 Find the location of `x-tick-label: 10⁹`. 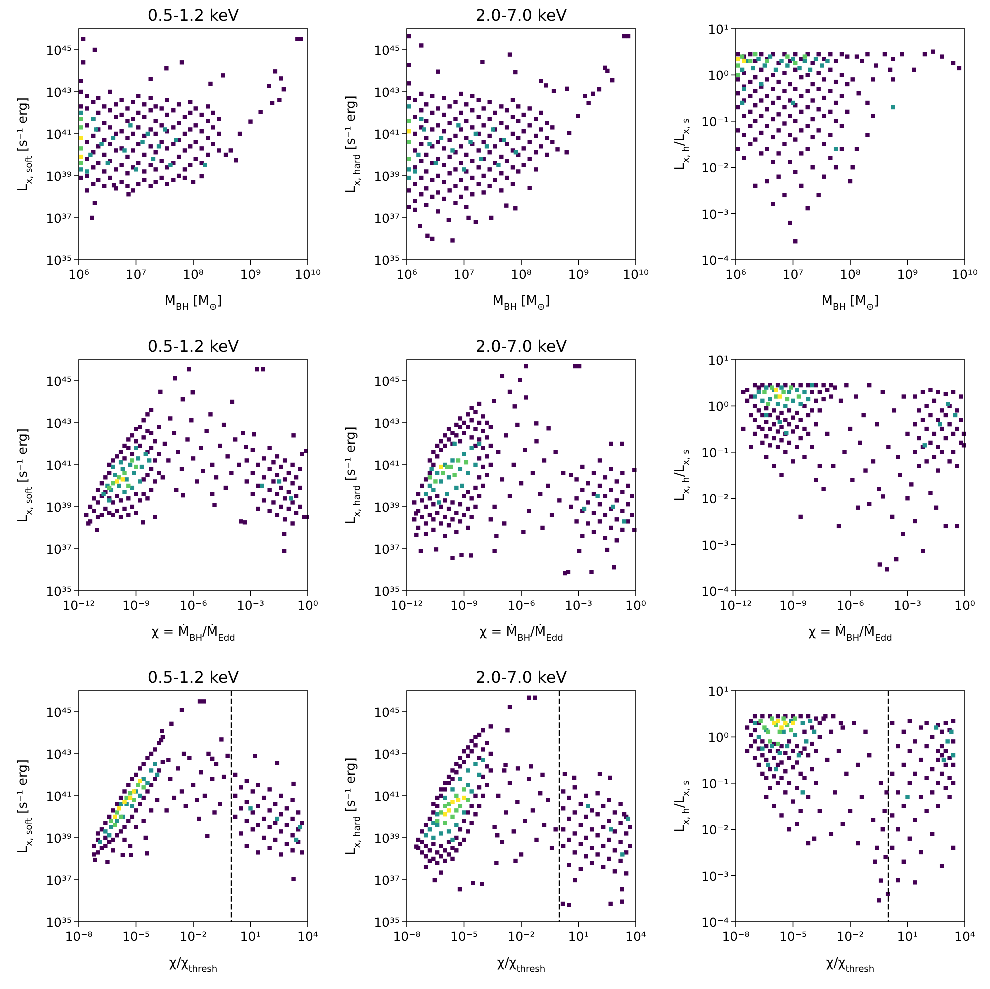

x-tick-label: 10⁹ is located at coordinates (251, 274).